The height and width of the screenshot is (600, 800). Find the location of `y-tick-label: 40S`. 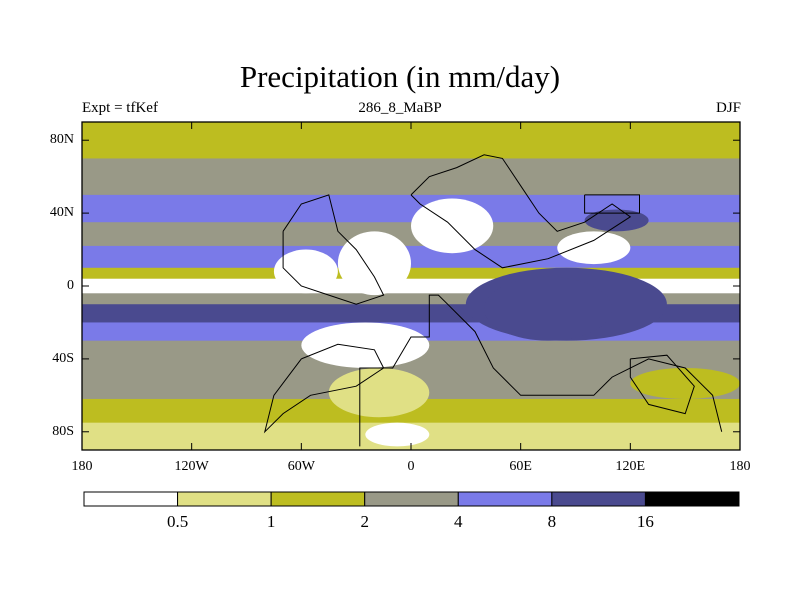

y-tick-label: 40S is located at coordinates (63, 358).